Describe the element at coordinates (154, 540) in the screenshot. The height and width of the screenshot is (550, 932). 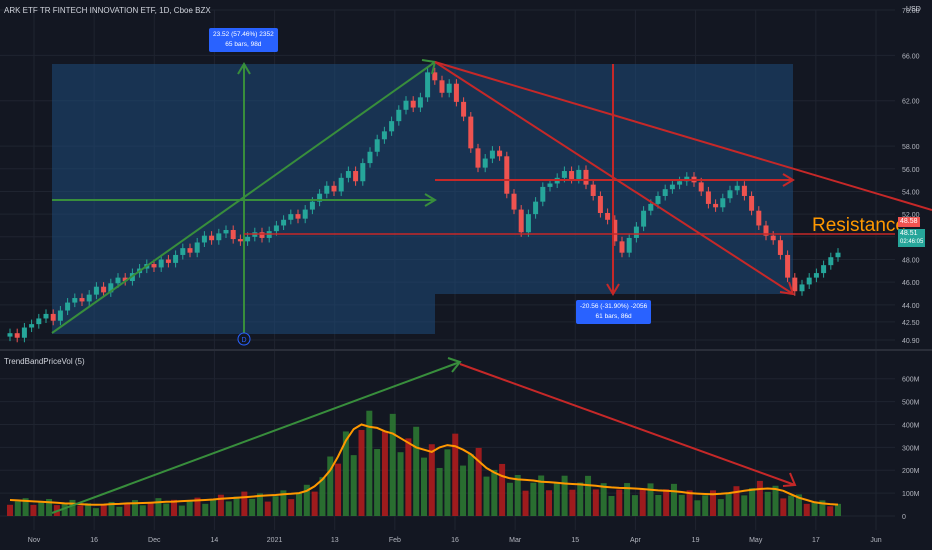
I see `time-tick-label: Dec` at that location.